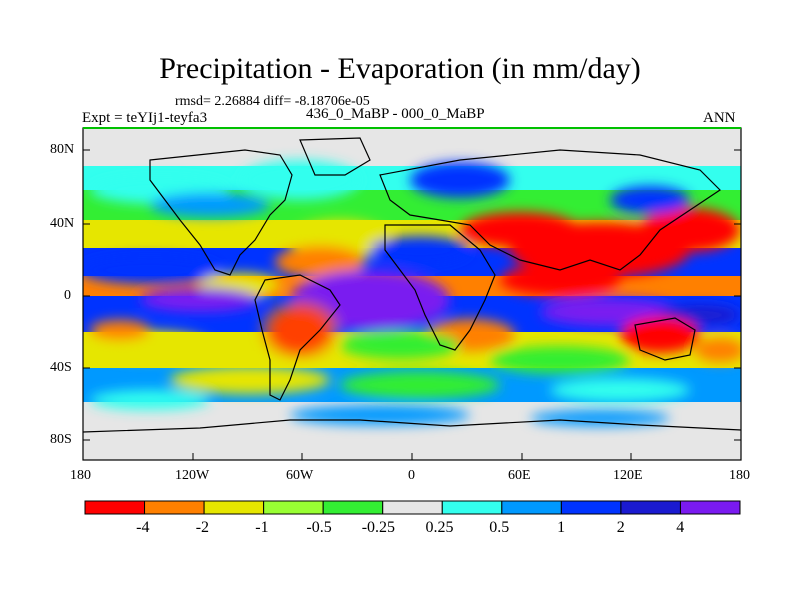 The width and height of the screenshot is (800, 600). What do you see at coordinates (395, 114) in the screenshot?
I see `period-label: 436_0_MaBP - 000_0_MaBP` at bounding box center [395, 114].